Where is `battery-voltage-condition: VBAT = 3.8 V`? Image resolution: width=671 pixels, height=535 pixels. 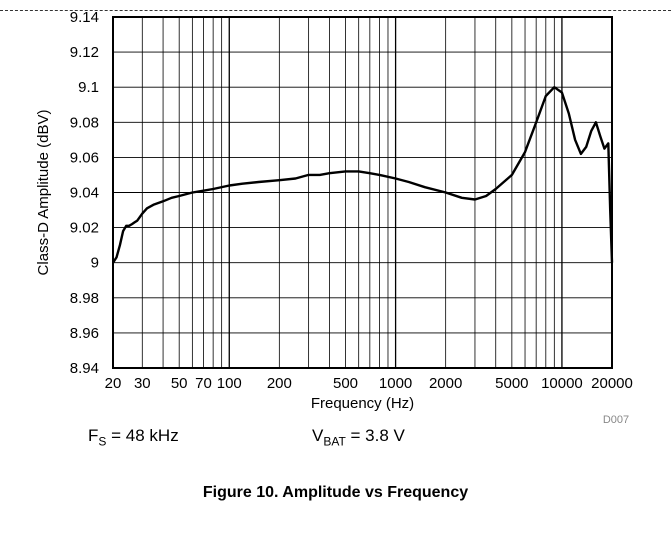 battery-voltage-condition: VBAT = 3.8 V is located at coordinates (358, 437).